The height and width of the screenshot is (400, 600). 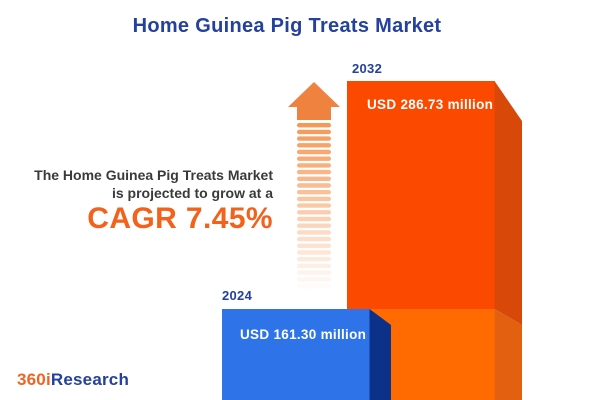 I want to click on bar-2024-side, so click(x=380, y=354).